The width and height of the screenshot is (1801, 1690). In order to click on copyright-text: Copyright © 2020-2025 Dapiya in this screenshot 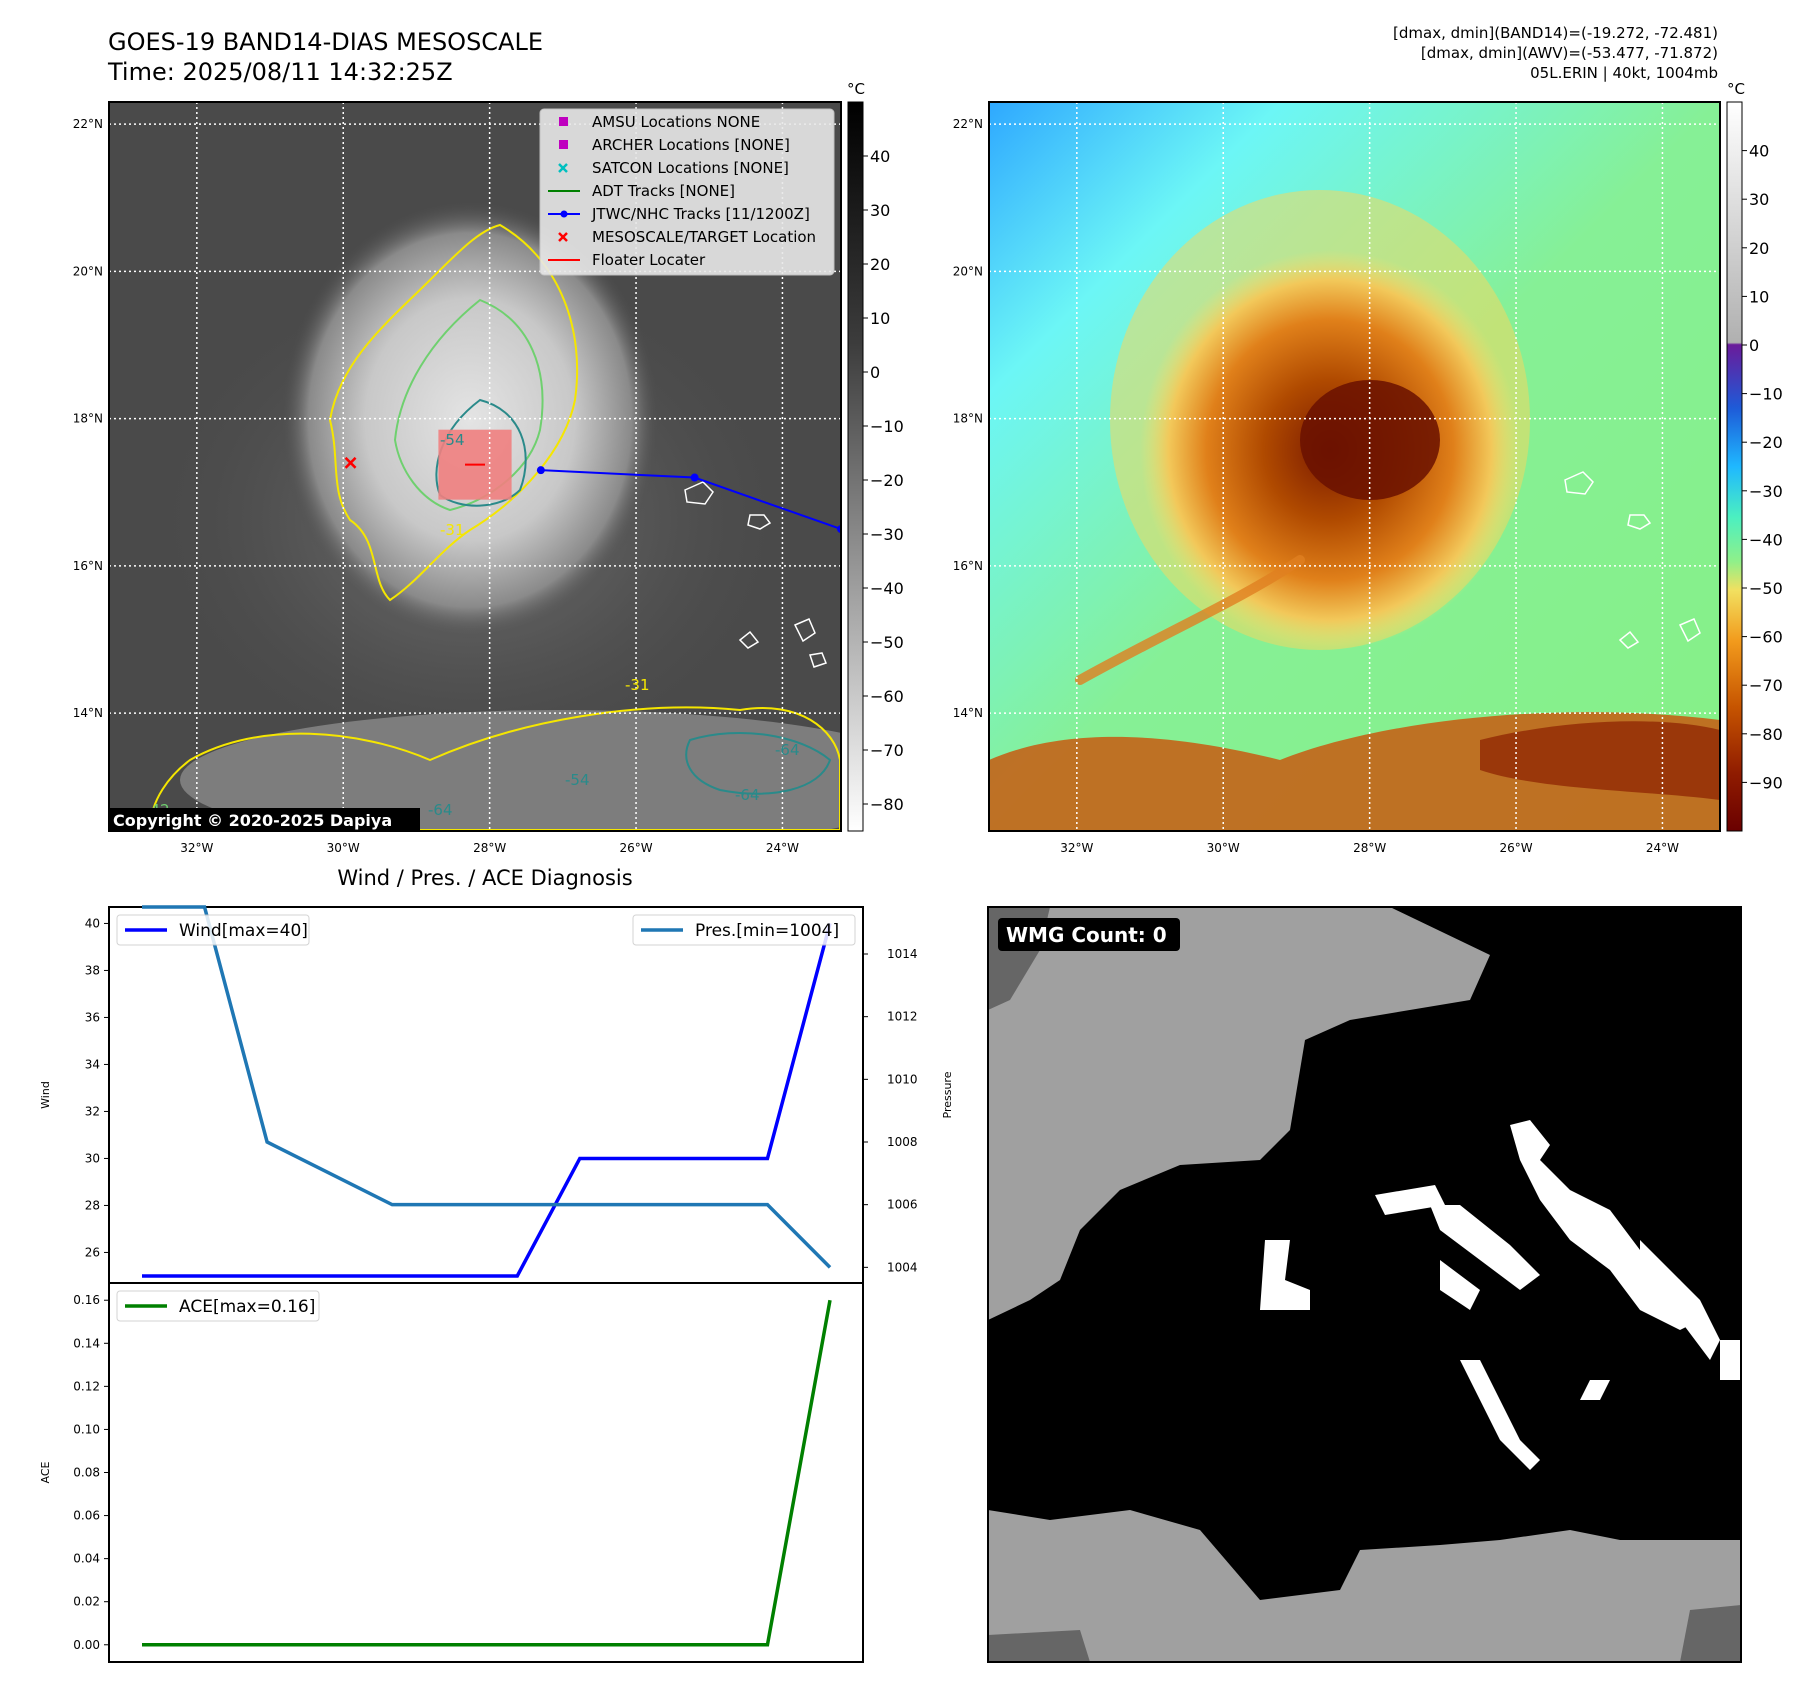, I will do `click(252, 820)`.